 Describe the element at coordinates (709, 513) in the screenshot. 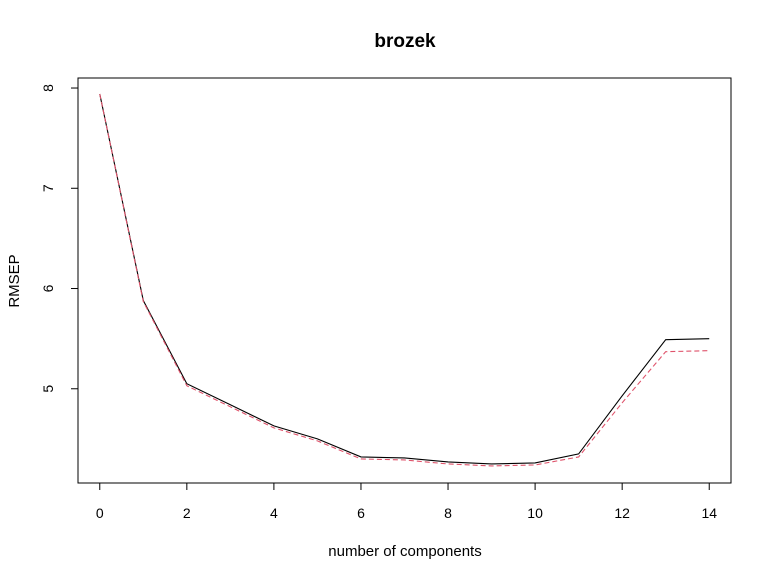

I see `x-tick-label: 14` at that location.